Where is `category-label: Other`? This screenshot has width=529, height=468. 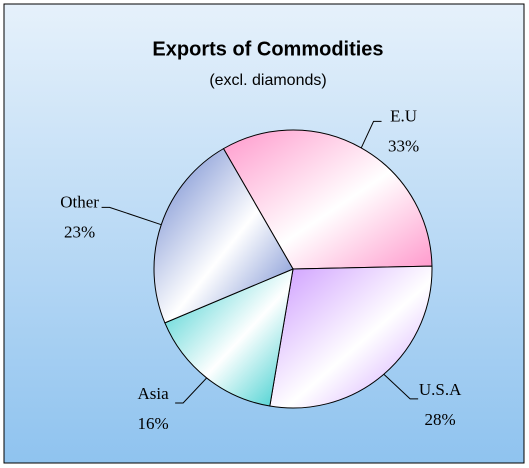 category-label: Other is located at coordinates (79, 201).